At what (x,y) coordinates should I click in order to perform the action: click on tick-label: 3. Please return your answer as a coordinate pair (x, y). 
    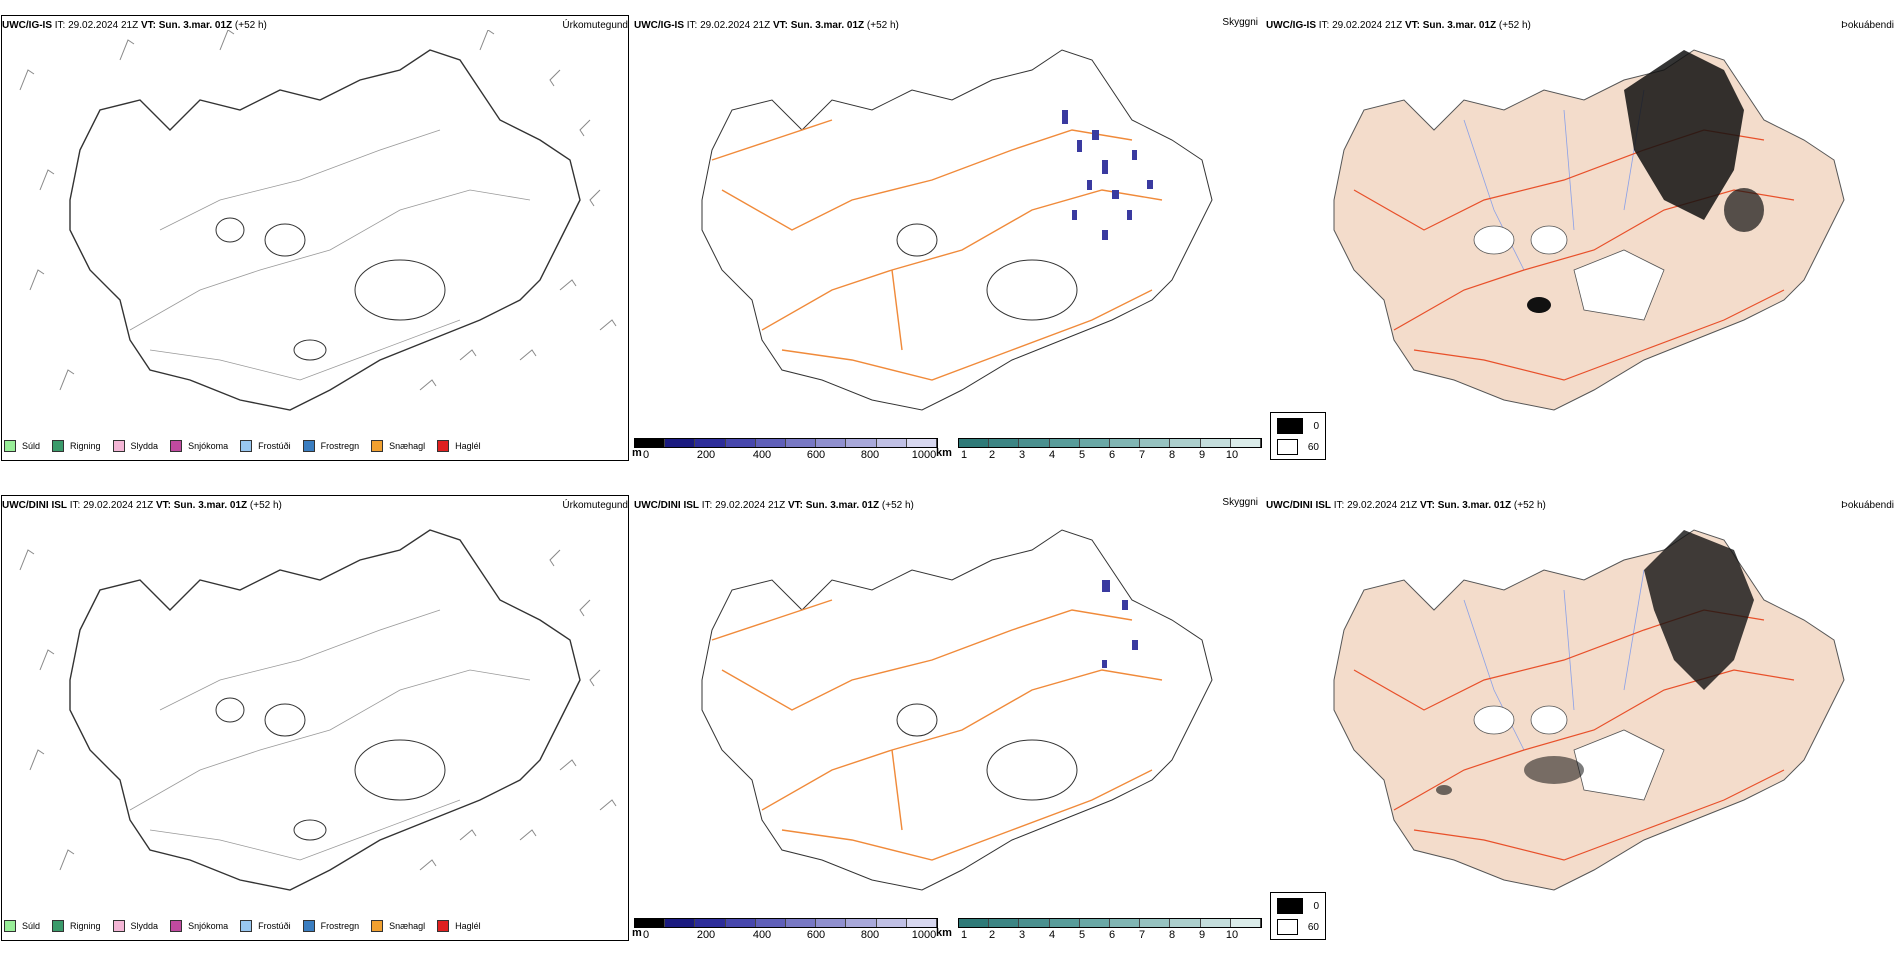
    Looking at the image, I should click on (1022, 455).